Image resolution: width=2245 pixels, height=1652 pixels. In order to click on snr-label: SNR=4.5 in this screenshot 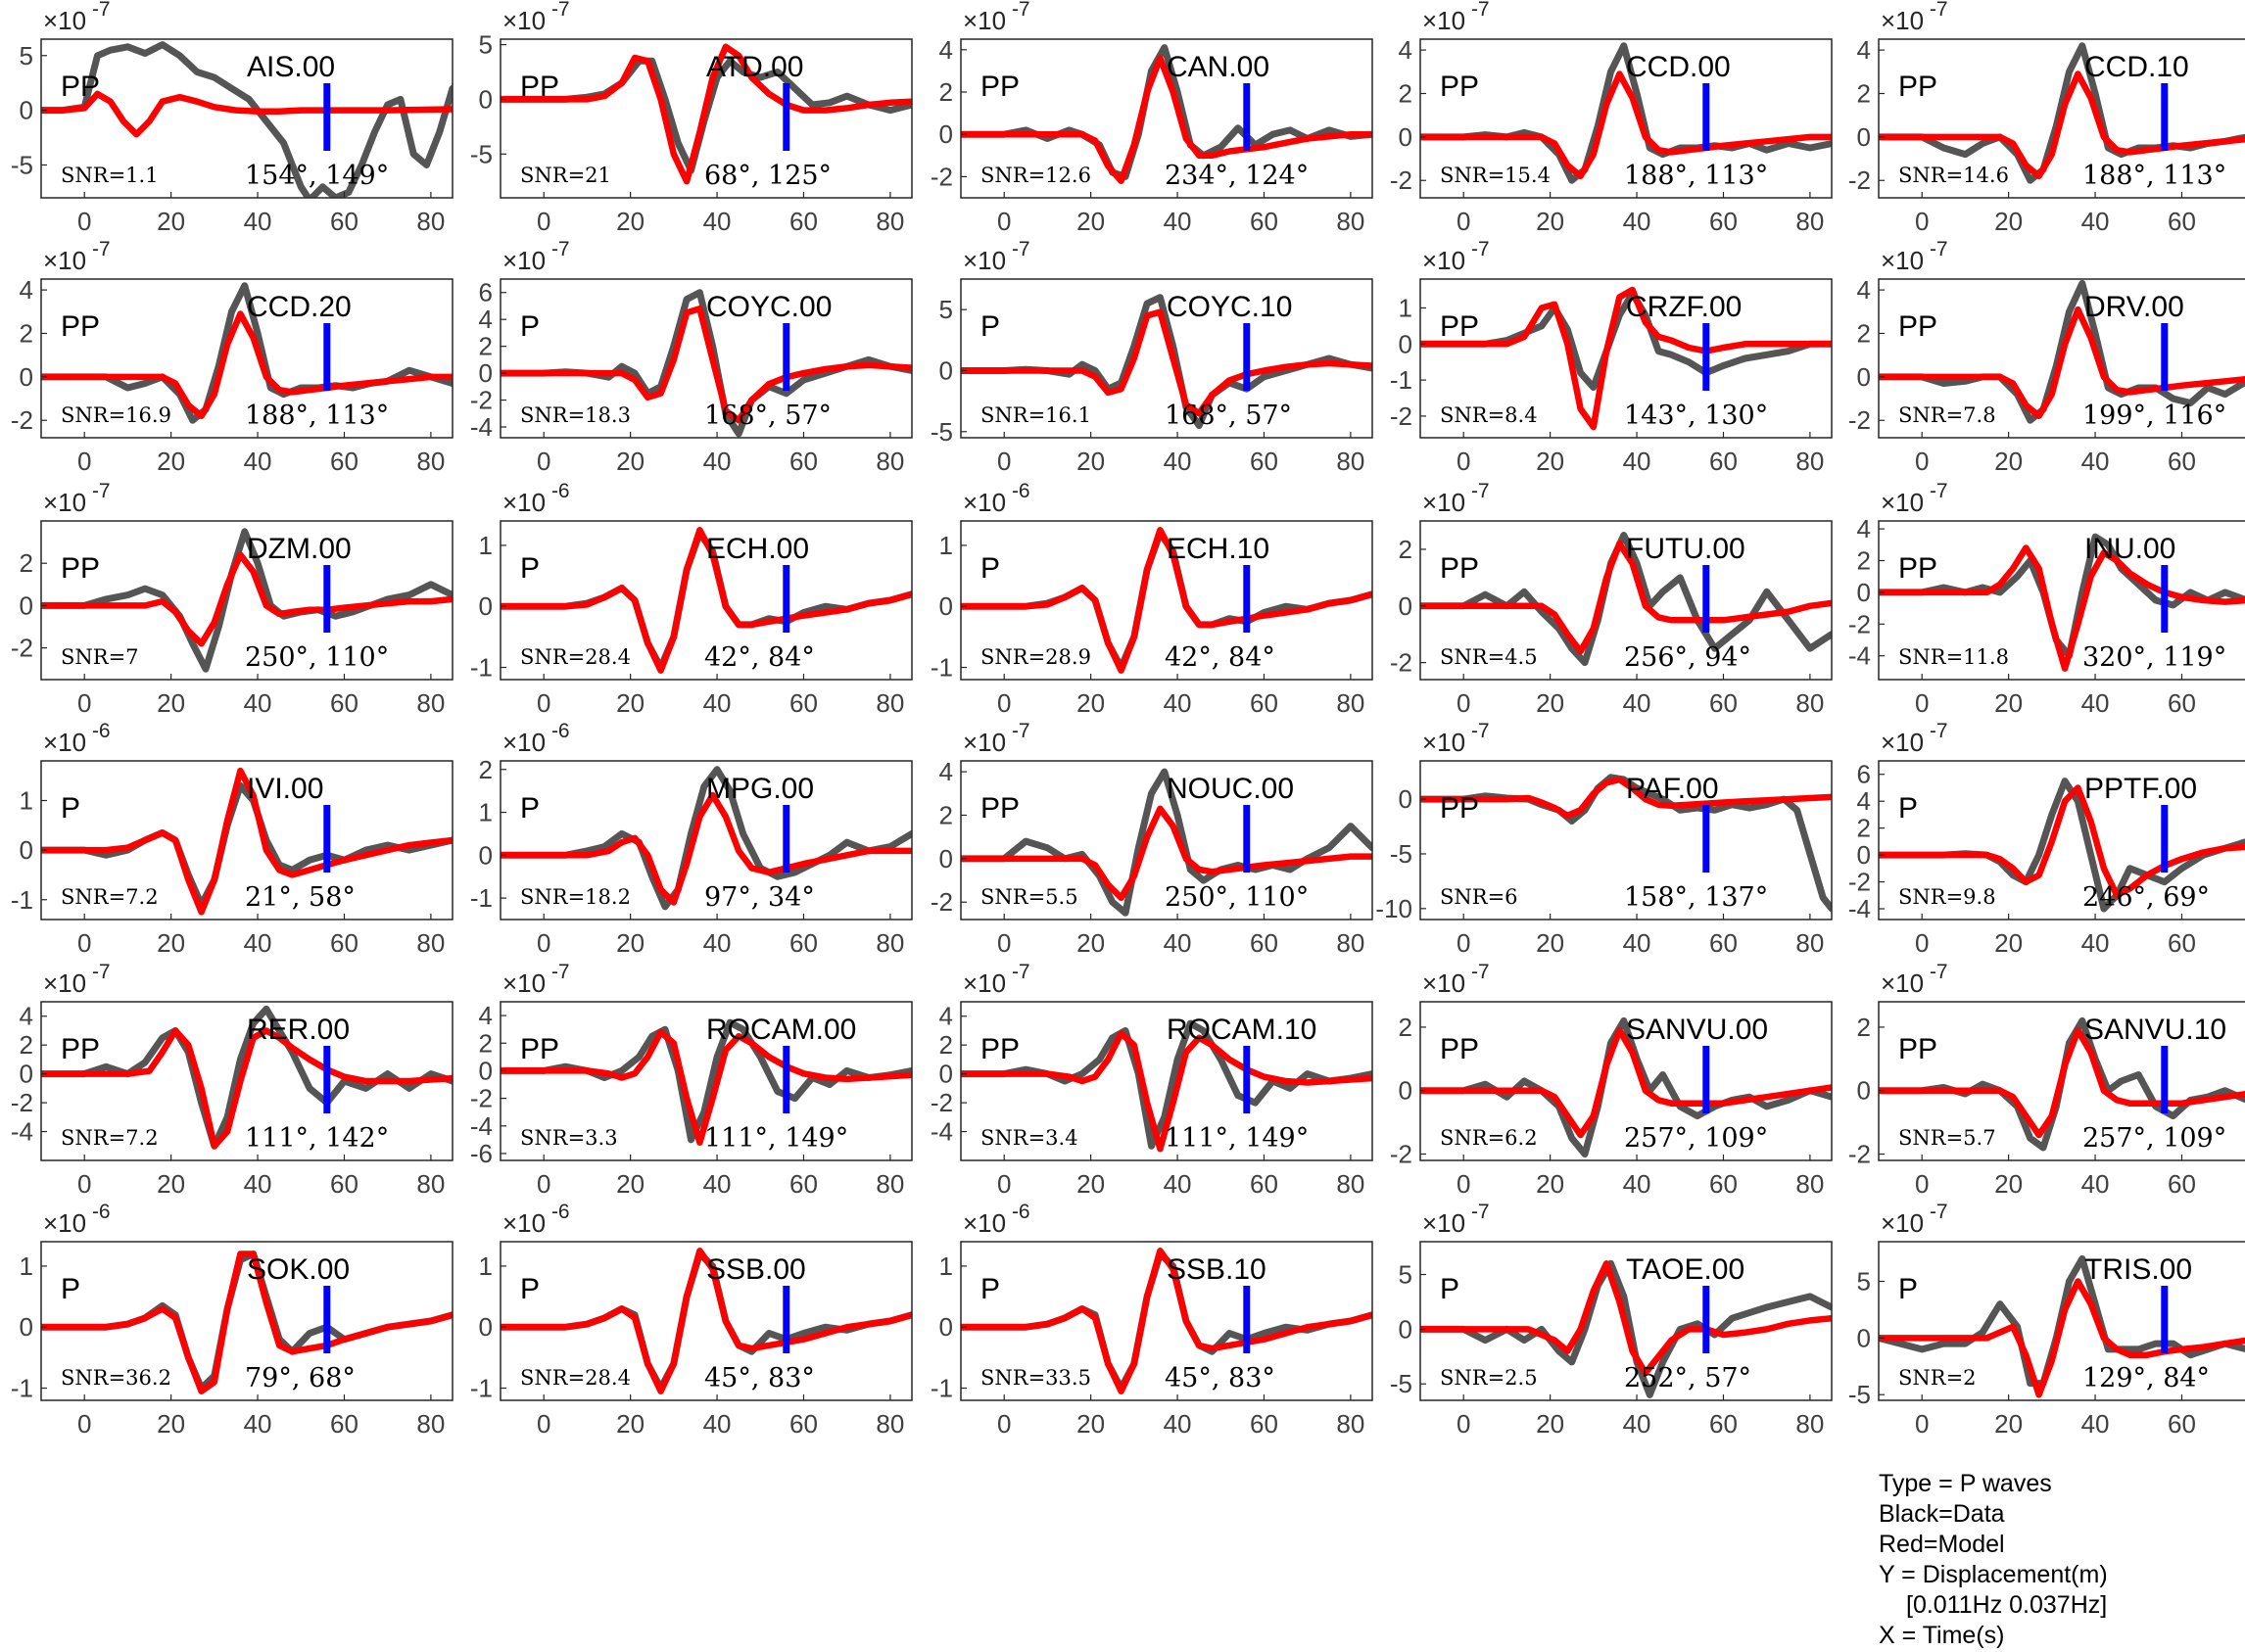, I will do `click(1489, 657)`.